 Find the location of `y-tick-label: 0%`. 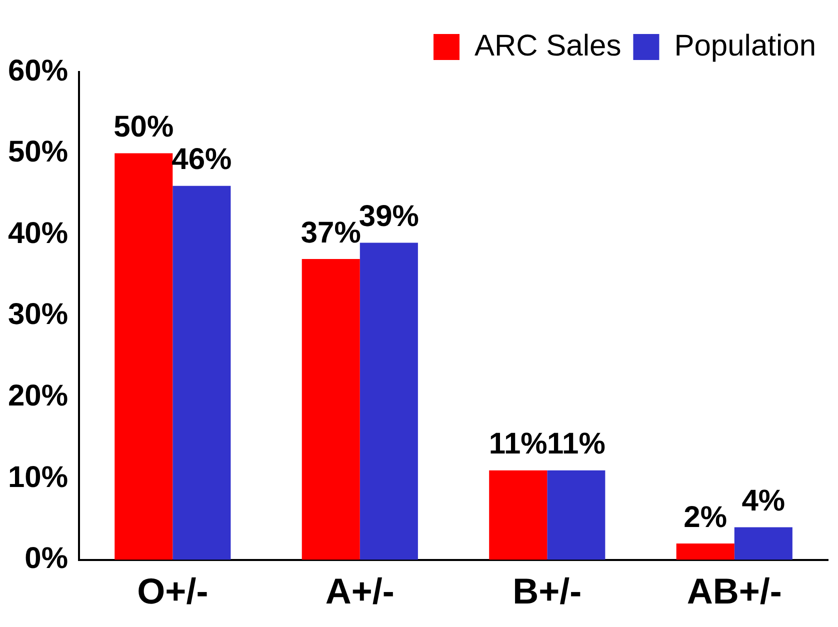

y-tick-label: 0% is located at coordinates (46, 559).